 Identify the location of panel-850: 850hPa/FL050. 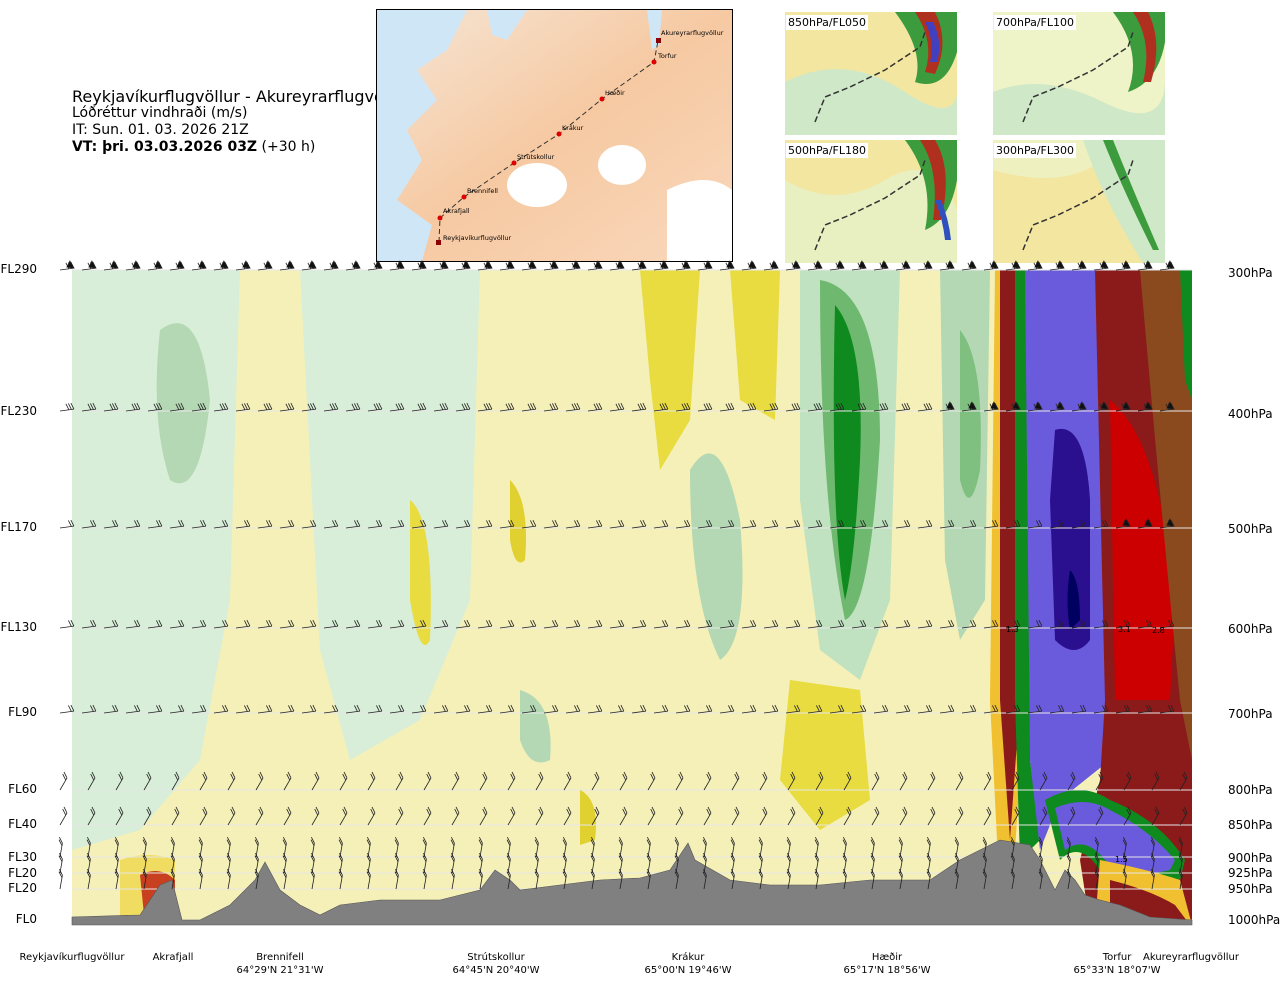
(871, 73).